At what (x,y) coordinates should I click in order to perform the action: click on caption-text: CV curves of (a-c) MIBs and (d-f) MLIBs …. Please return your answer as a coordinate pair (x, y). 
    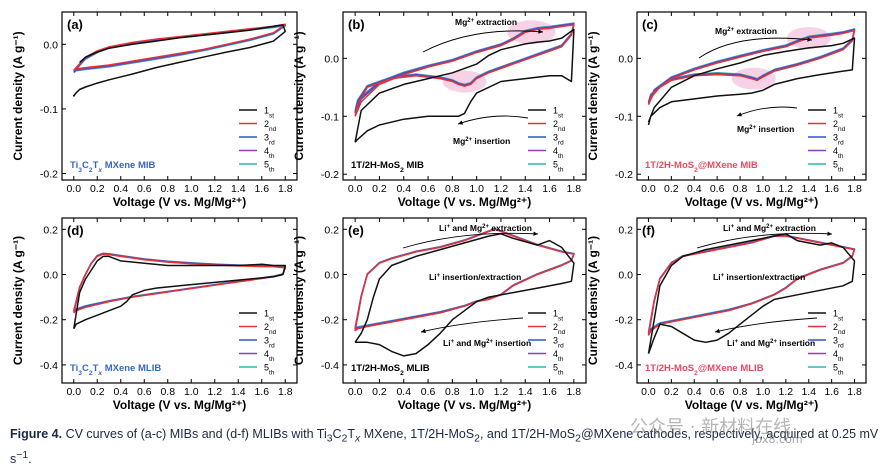
    Looking at the image, I should click on (444, 446).